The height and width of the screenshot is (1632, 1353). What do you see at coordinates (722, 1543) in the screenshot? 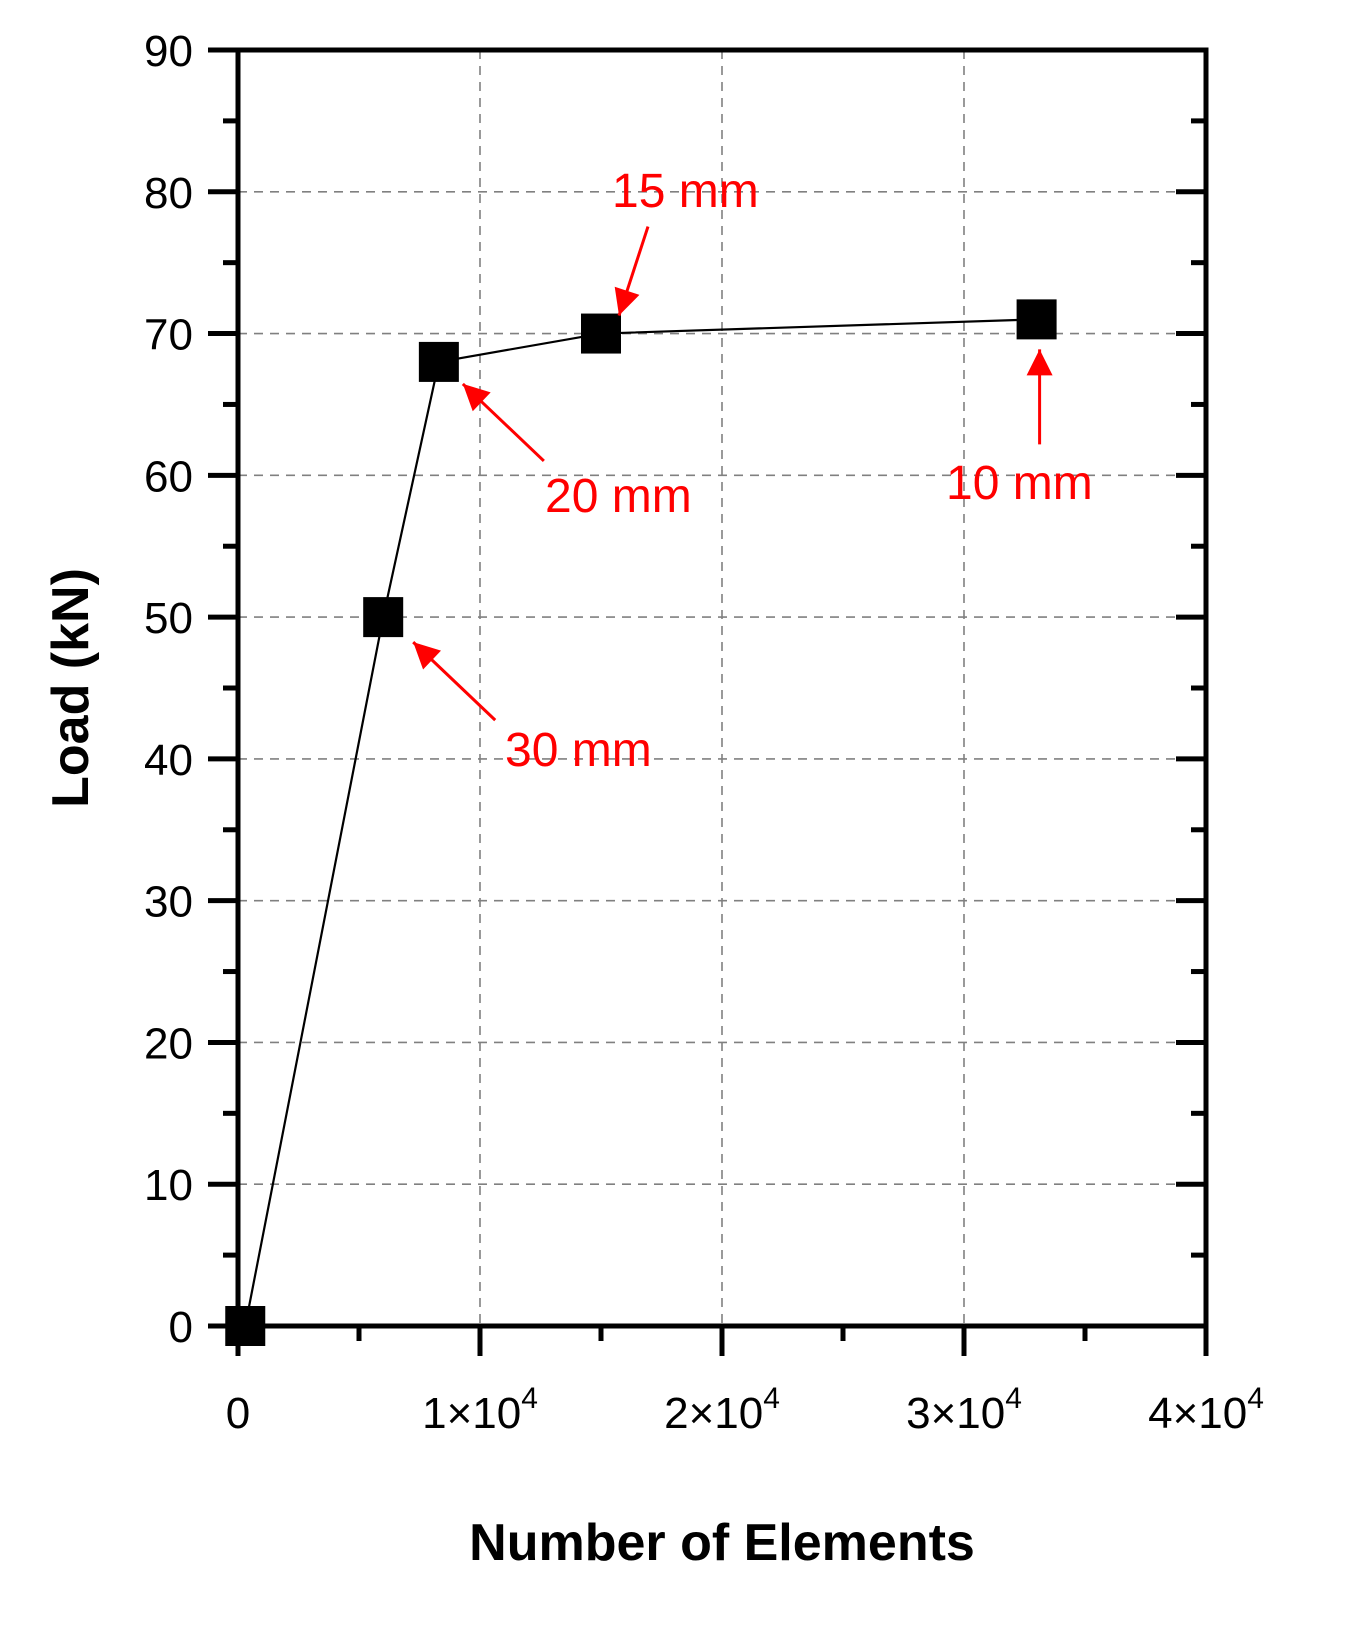
I see `x-axis-title: Number of Elements` at bounding box center [722, 1543].